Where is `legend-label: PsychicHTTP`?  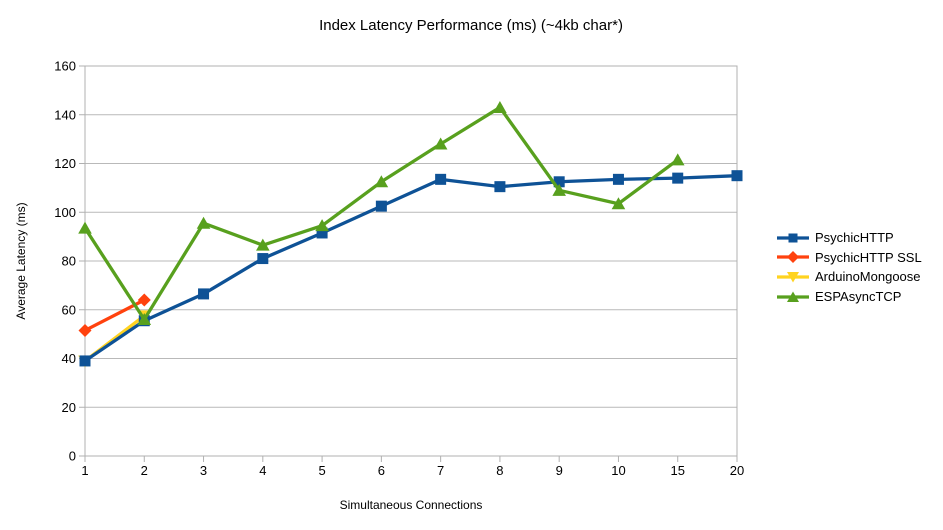 legend-label: PsychicHTTP is located at coordinates (854, 238).